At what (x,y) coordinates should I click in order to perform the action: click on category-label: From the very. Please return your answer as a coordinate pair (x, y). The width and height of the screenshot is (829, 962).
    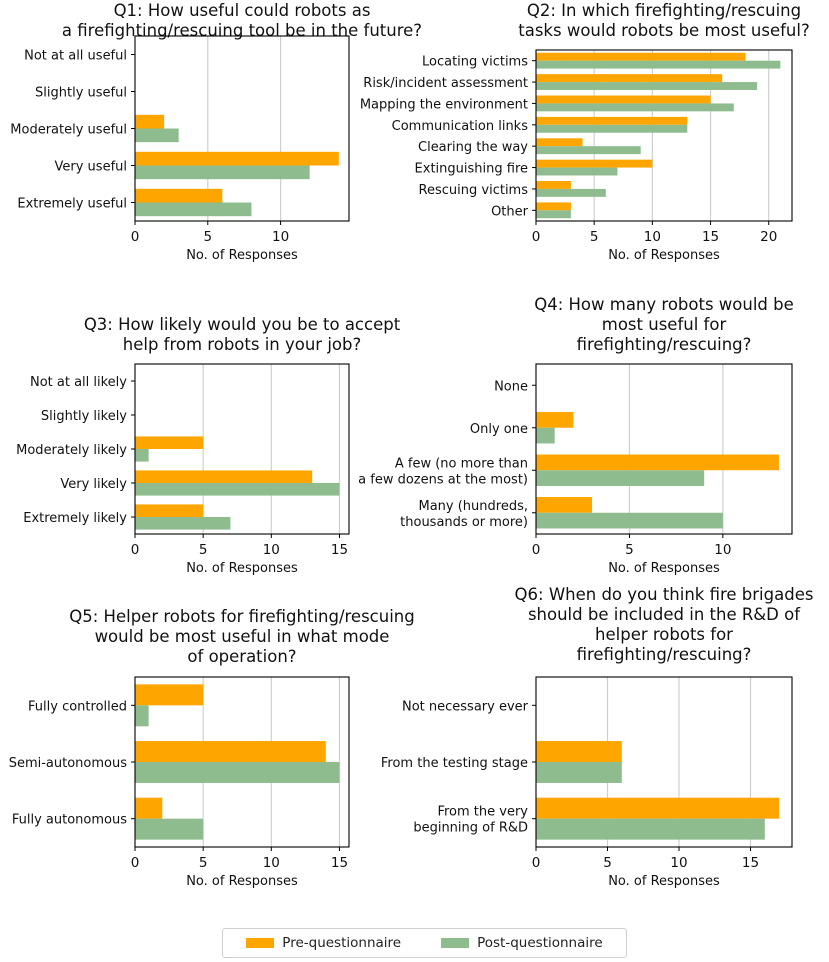
    Looking at the image, I should click on (482, 812).